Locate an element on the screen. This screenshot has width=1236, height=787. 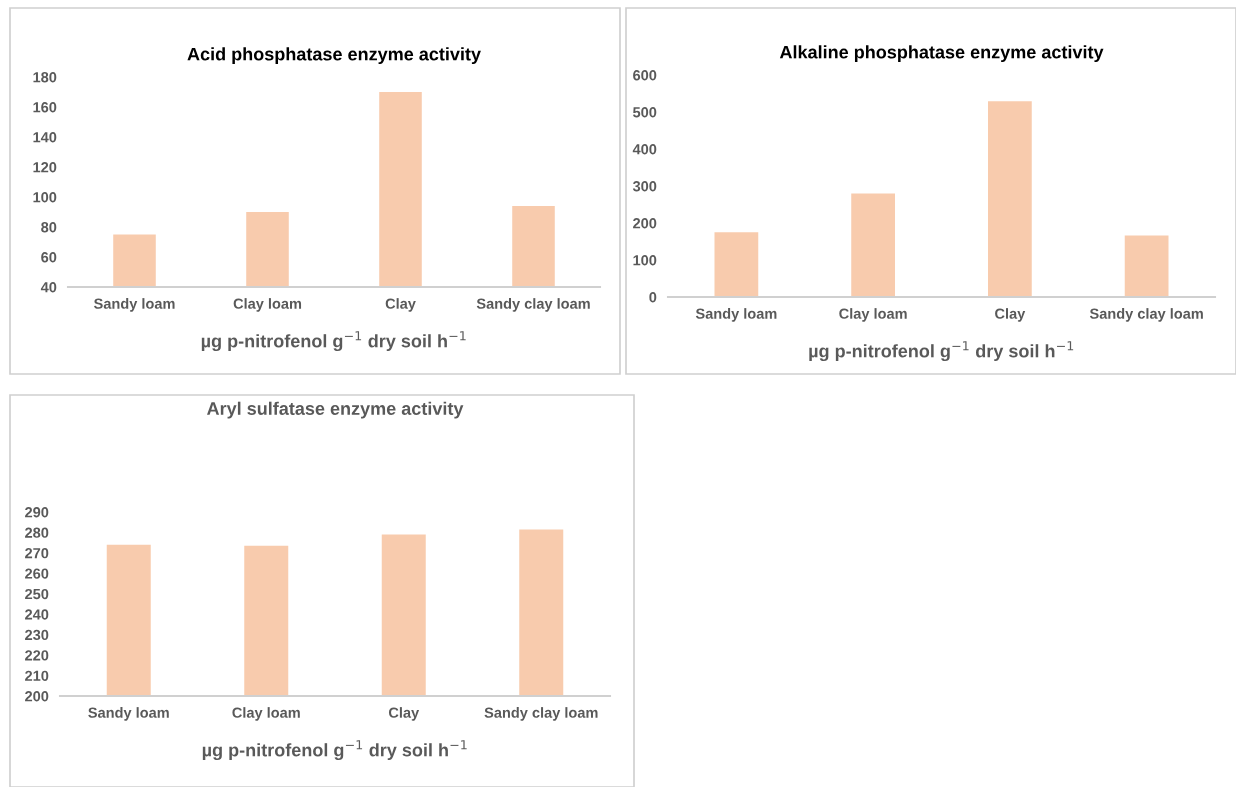
y-tick-label: 40 is located at coordinates (48, 287).